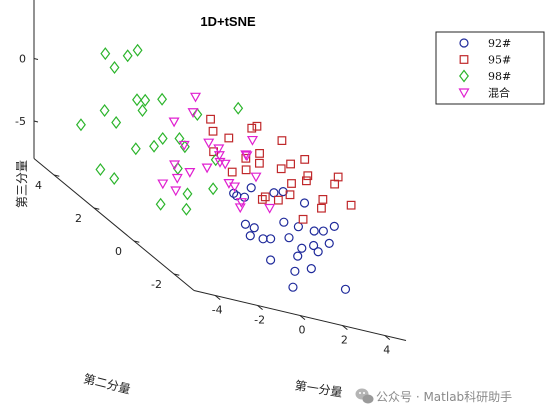 This screenshot has width=560, height=420. I want to click on z-tick-label: 0, so click(22, 59).